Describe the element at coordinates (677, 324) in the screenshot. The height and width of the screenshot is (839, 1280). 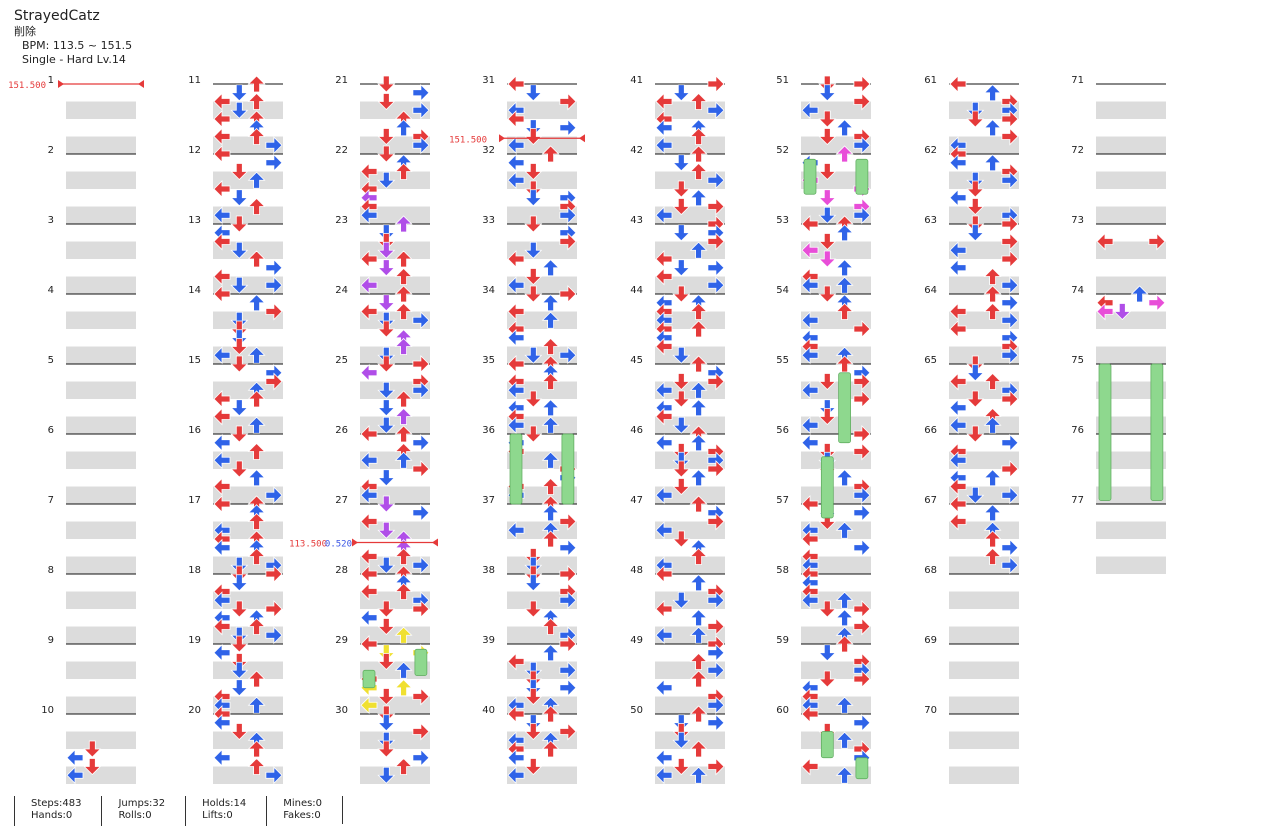
I see `measure-44: 44` at that location.